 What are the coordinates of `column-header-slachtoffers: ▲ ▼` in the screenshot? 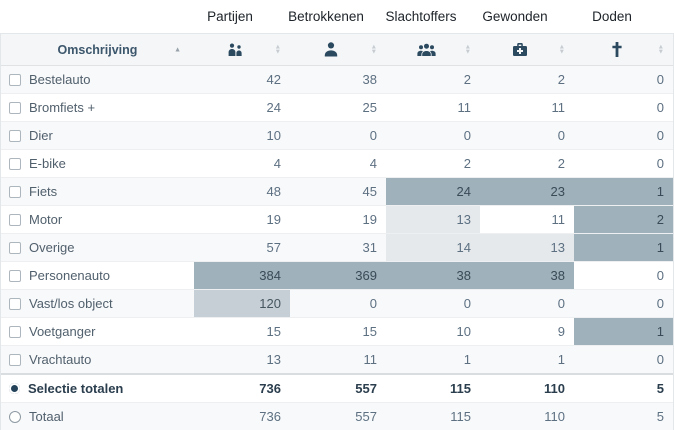 It's located at (433, 49).